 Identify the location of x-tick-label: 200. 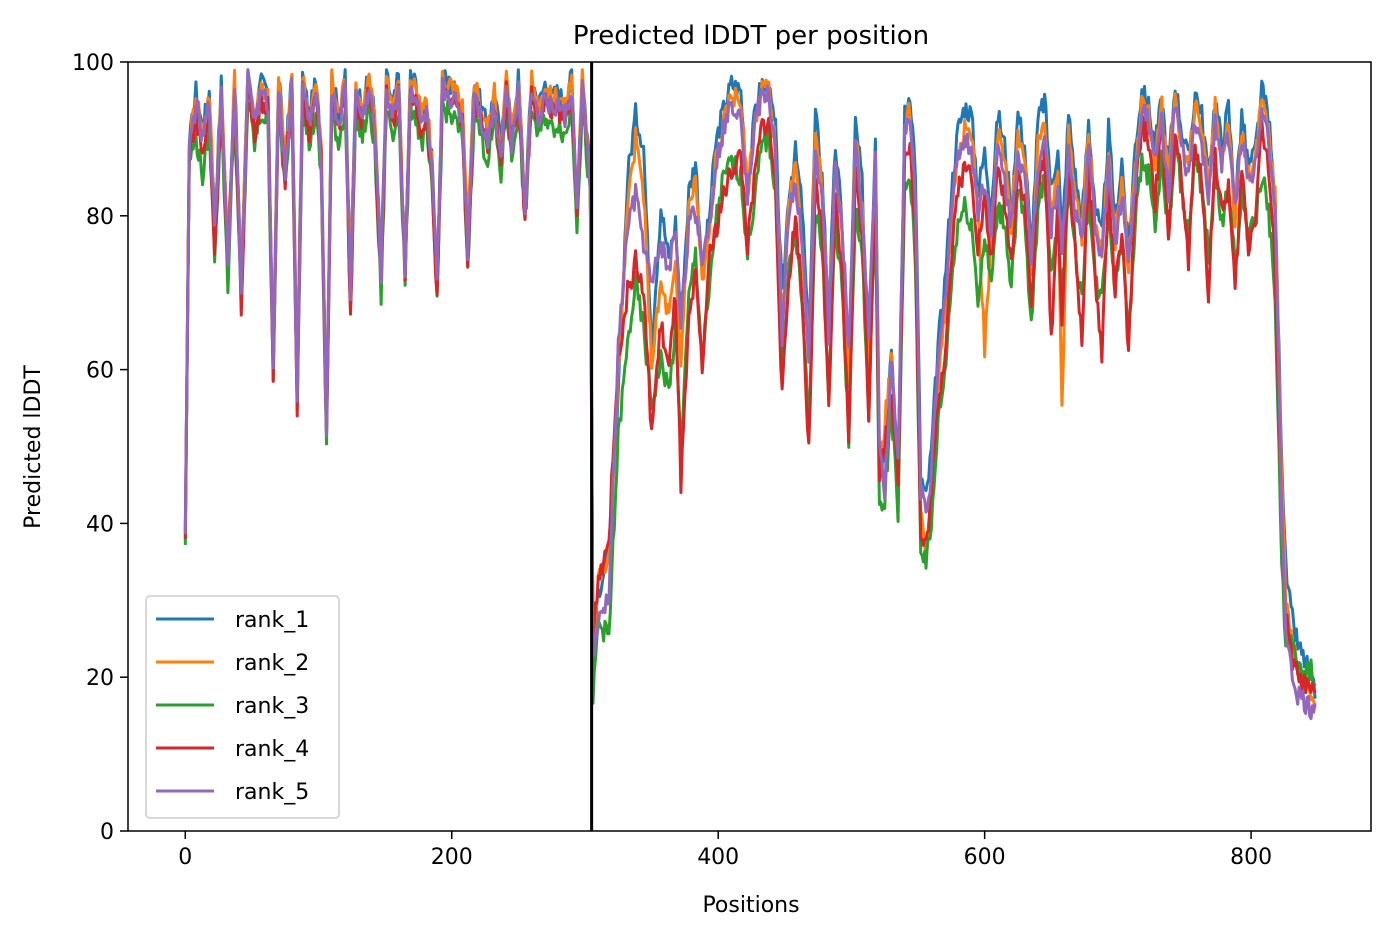
(452, 857).